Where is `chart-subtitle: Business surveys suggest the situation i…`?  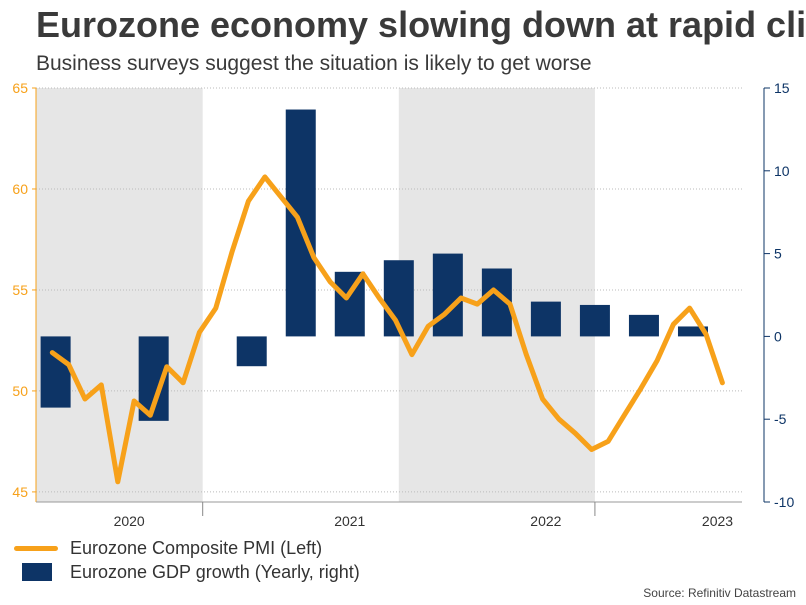
chart-subtitle: Business surveys suggest the situation i… is located at coordinates (314, 63).